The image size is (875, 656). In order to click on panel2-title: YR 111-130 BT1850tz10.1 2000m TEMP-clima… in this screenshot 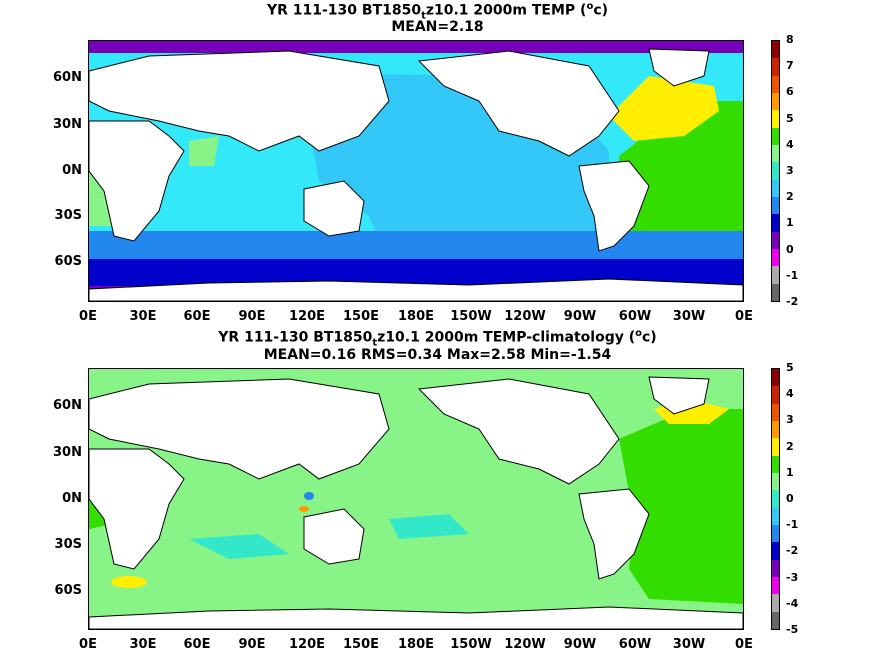, I will do `click(437, 338)`.